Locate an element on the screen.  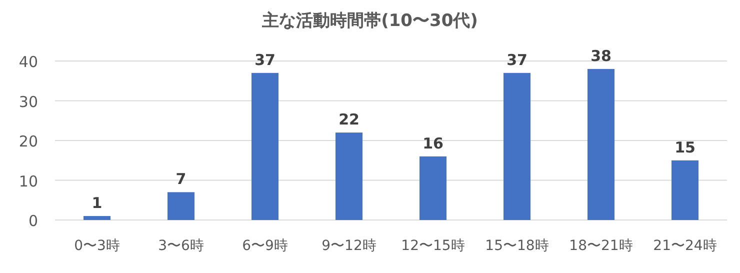
data-label: 16 is located at coordinates (433, 143).